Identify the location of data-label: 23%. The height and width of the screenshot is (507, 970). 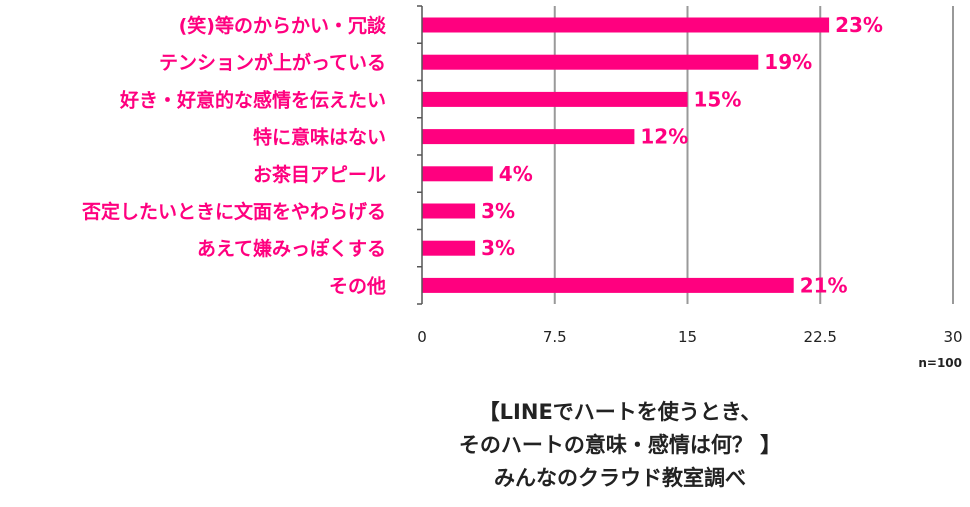
(859, 25).